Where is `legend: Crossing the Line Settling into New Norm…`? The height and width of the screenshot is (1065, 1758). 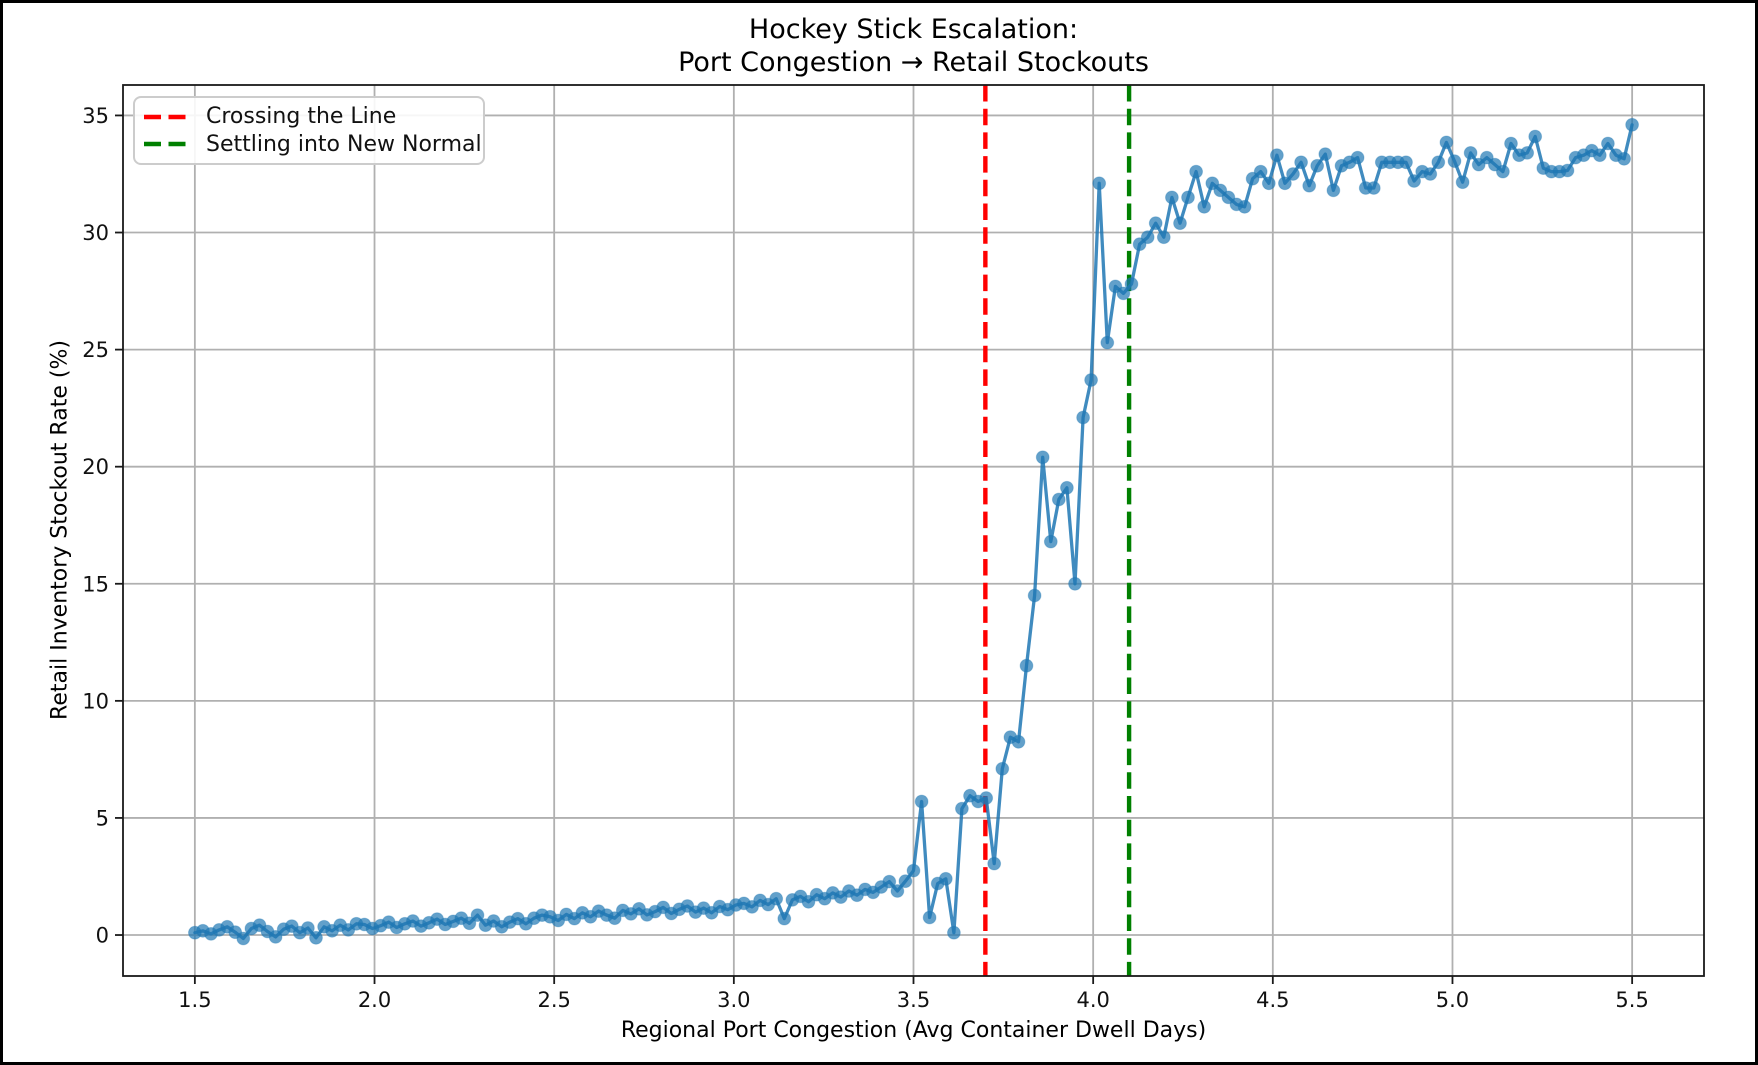 legend: Crossing the Line Settling into New Norm… is located at coordinates (309, 130).